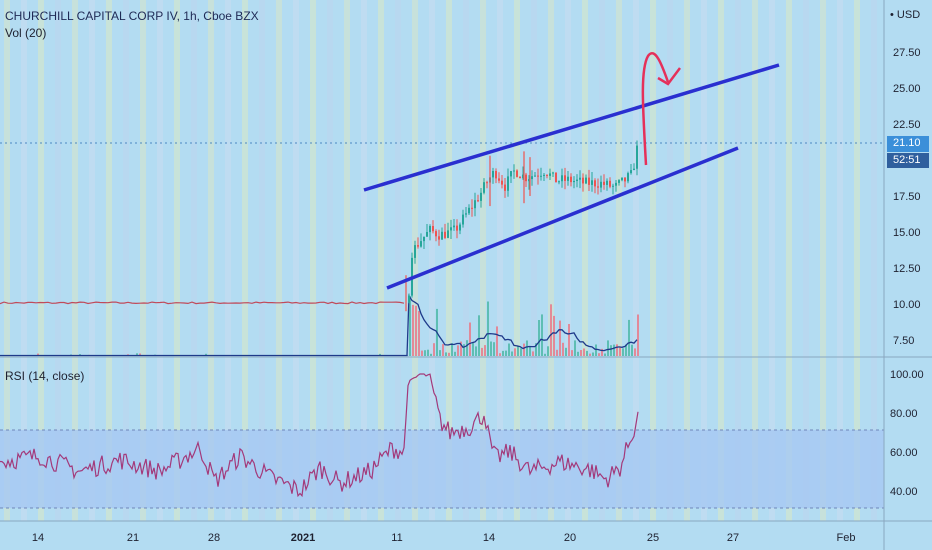  What do you see at coordinates (214, 538) in the screenshot?
I see `time-tick-label: 28` at bounding box center [214, 538].